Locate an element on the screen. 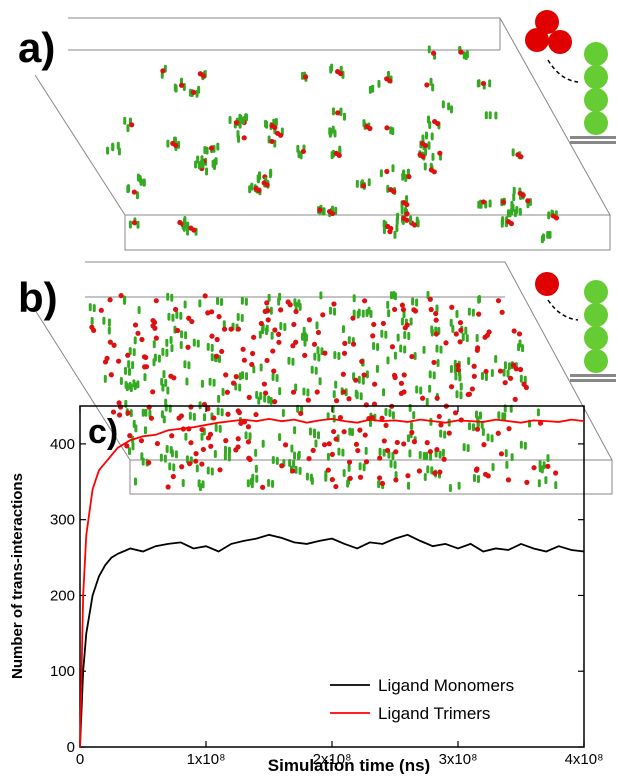 Image resolution: width=618 pixels, height=779 pixels. x-axis-label: Simulation time (ns) is located at coordinates (349, 765).